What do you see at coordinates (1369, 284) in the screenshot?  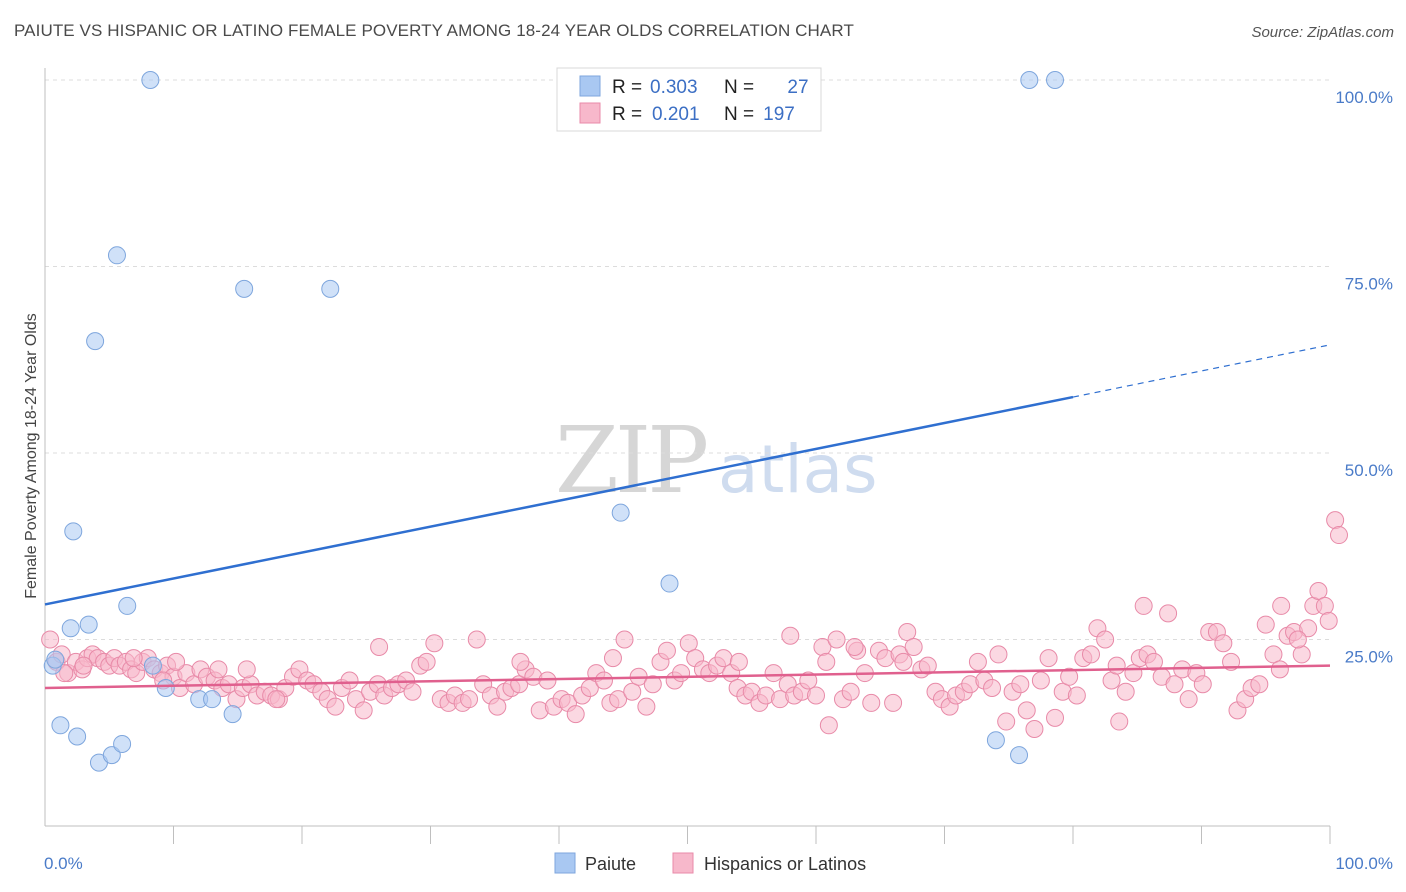 I see `y-tick-label: 75.0%` at bounding box center [1369, 284].